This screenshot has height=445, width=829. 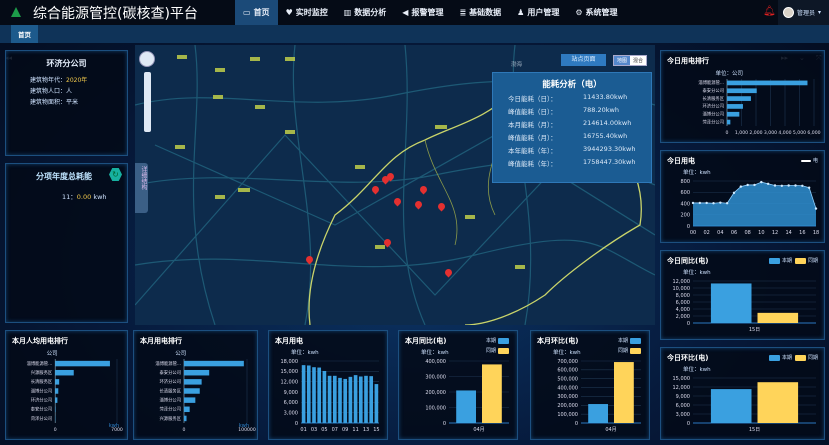 What do you see at coordinates (115, 174) in the screenshot?
I see `refresh-icon: ↻` at bounding box center [115, 174].